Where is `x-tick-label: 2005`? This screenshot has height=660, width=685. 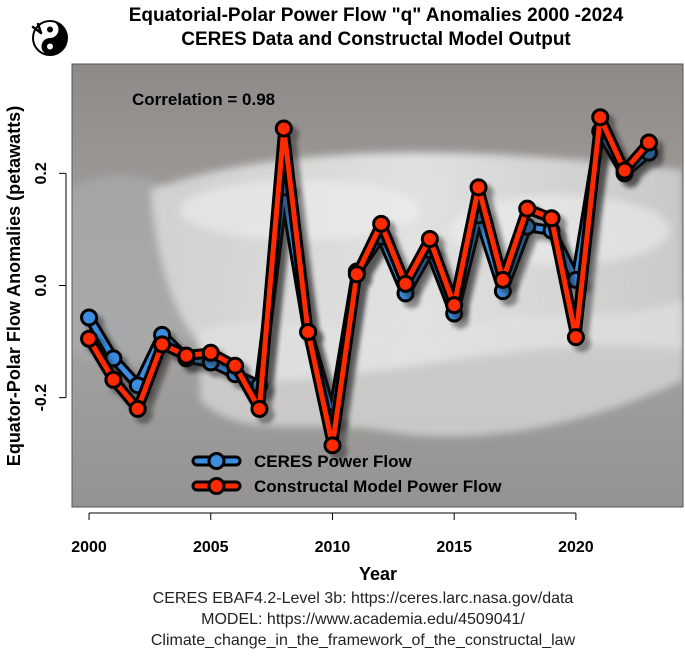
x-tick-label: 2005 is located at coordinates (211, 547).